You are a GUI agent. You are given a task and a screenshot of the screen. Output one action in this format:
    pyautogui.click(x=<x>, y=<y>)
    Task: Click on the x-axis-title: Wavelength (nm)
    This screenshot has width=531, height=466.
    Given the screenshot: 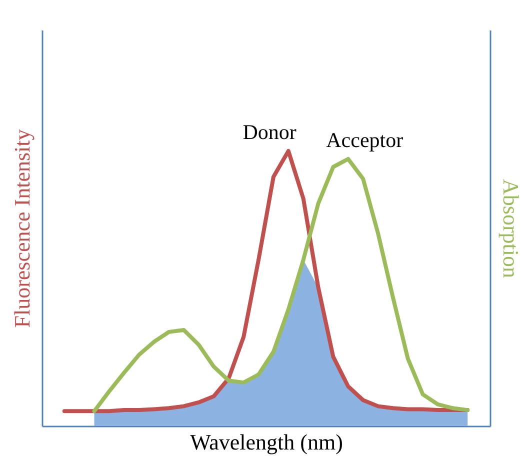 What is the action you would take?
    pyautogui.click(x=266, y=442)
    